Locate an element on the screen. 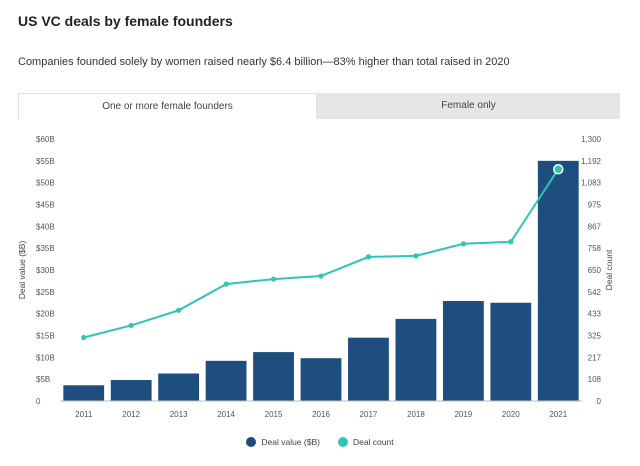 The height and width of the screenshot is (466, 640). y-tick-label: $20B is located at coordinates (45, 314).